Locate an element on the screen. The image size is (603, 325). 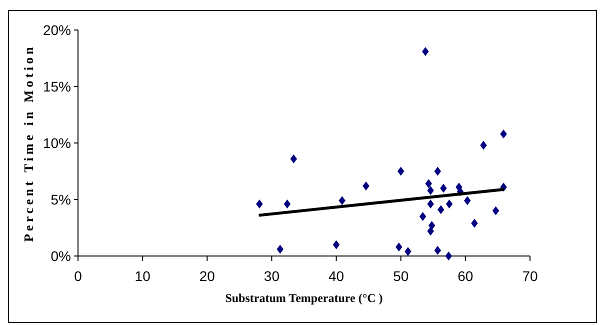
x-axis-title: Substratum Temperature (°C ) is located at coordinates (304, 298).